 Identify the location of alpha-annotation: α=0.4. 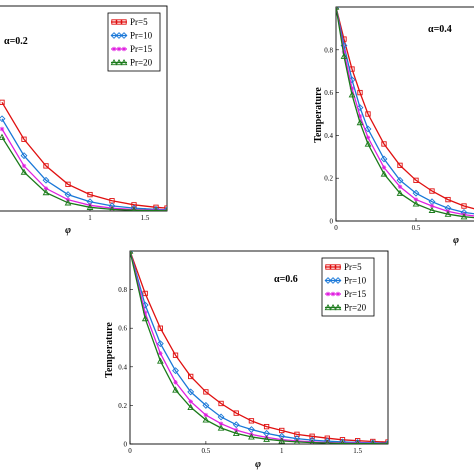
(440, 29).